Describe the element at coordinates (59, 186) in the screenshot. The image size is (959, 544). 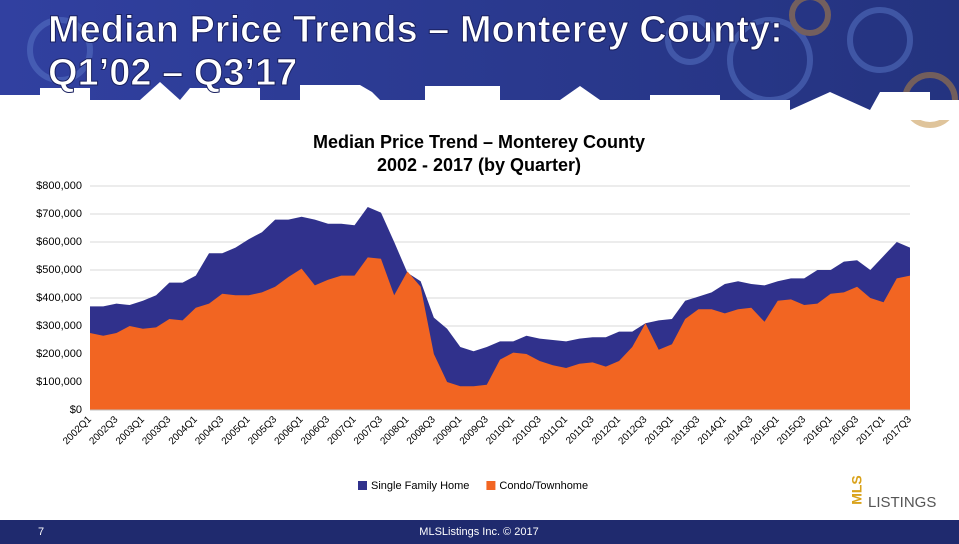
I see `y-tick-label: $800,000` at that location.